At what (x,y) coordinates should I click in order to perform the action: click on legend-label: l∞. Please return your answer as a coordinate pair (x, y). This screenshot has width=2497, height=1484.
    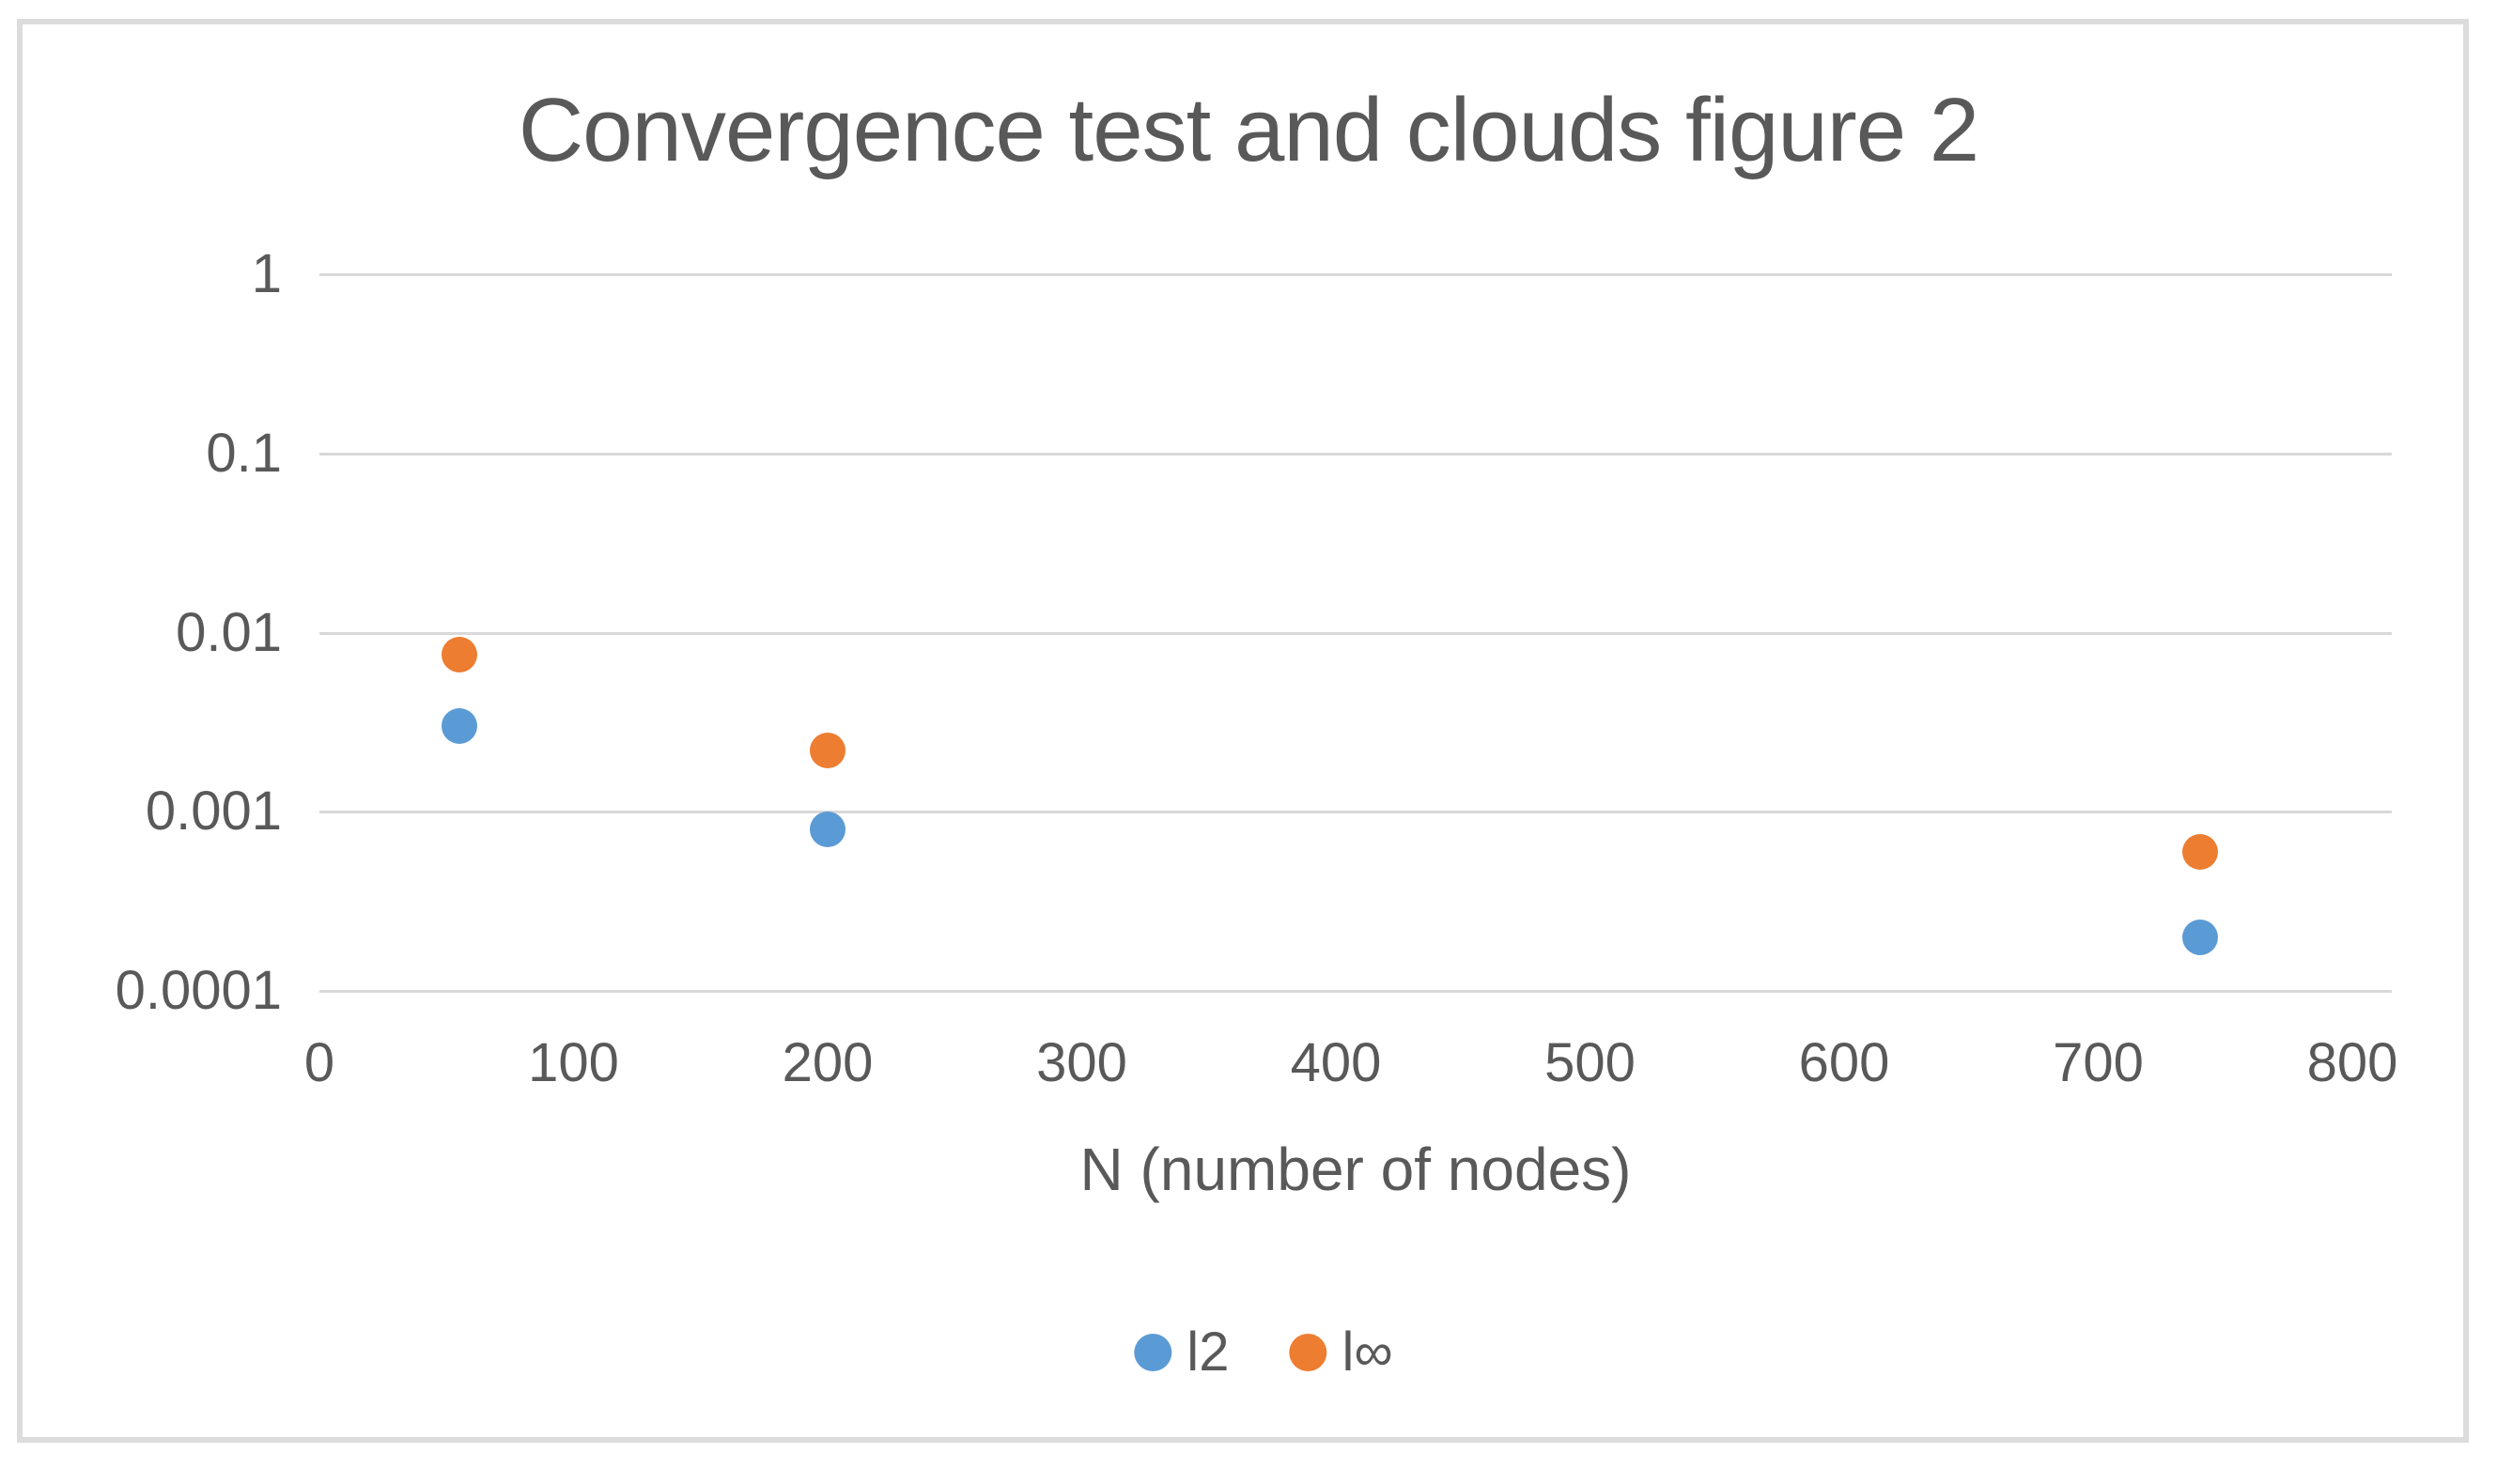
    Looking at the image, I should click on (1367, 1353).